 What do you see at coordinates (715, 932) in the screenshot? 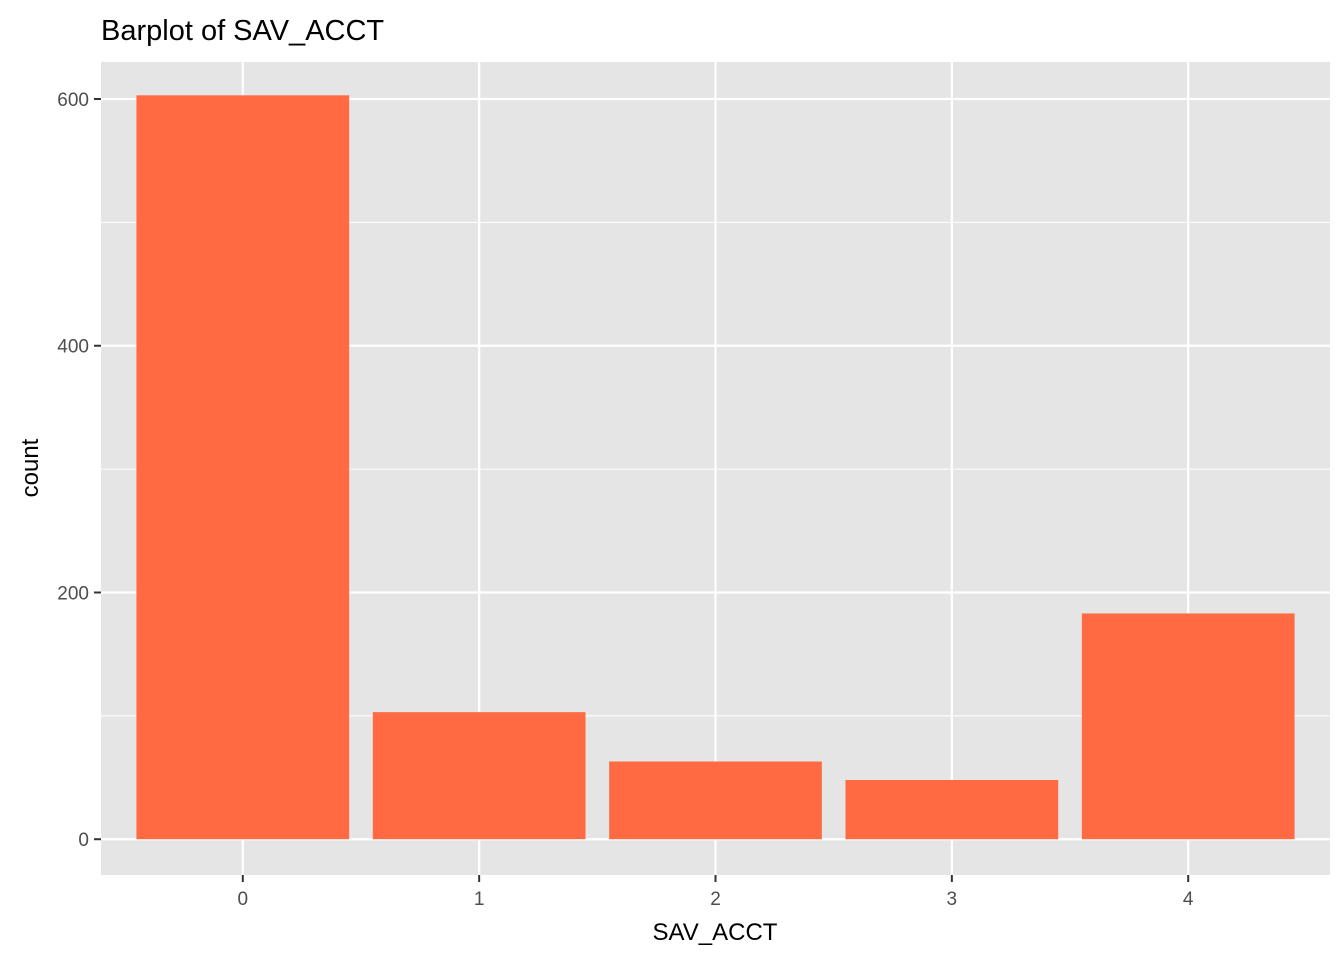
I see `x-axis-title: SAV_ACCT` at bounding box center [715, 932].